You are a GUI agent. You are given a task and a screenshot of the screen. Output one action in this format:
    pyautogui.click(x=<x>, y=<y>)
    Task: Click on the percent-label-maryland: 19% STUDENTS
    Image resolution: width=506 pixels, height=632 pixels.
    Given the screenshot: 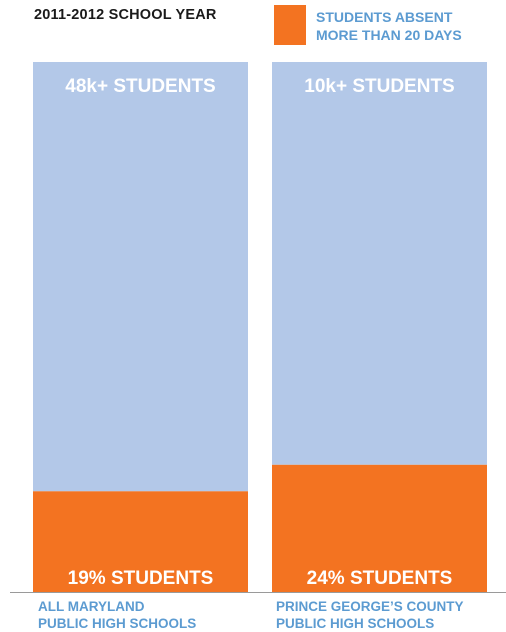 What is the action you would take?
    pyautogui.click(x=141, y=578)
    